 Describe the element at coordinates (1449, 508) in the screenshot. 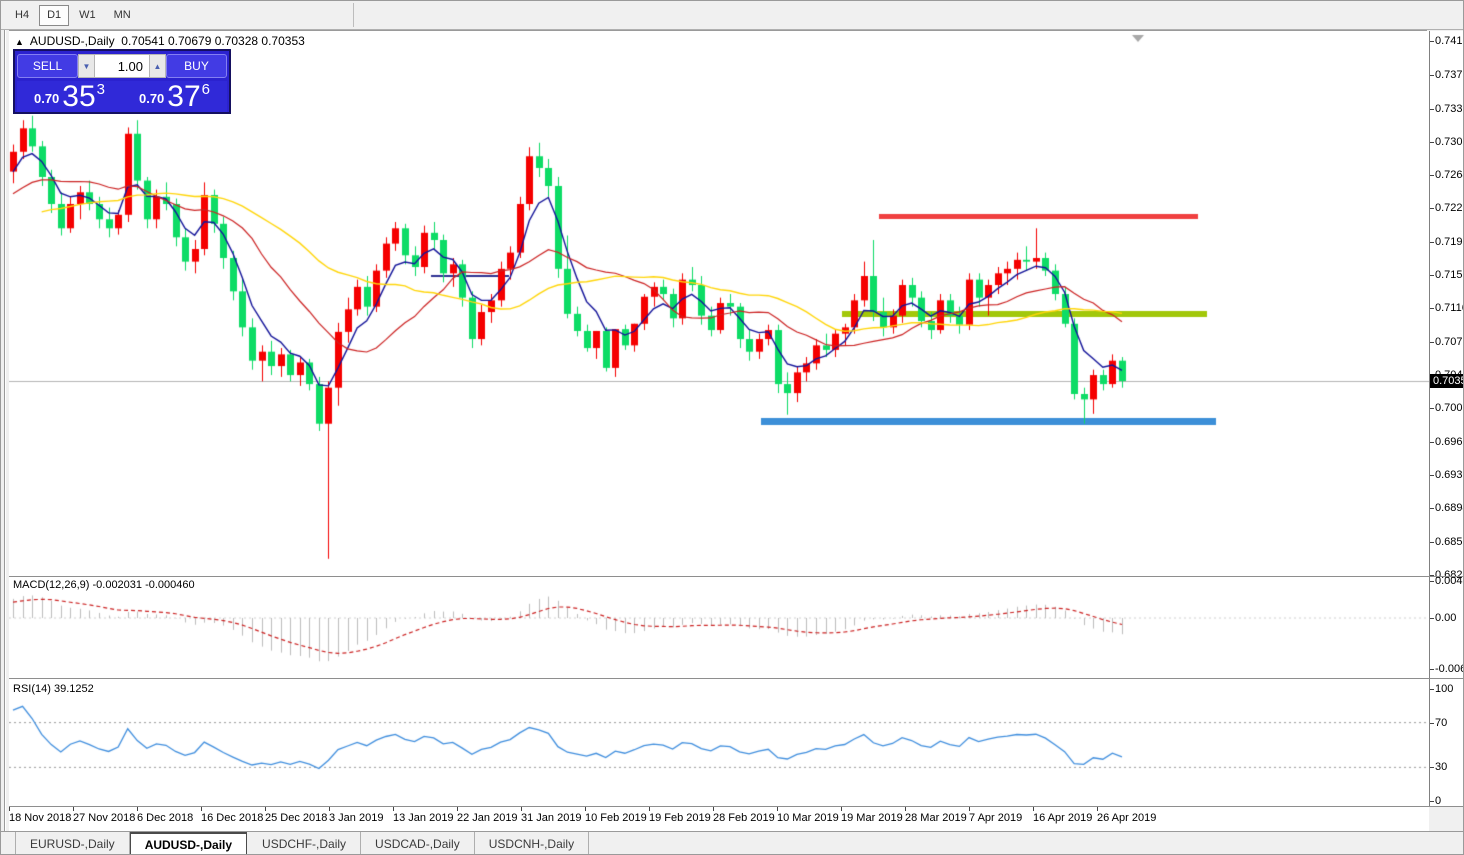

I see `price-axis-label: 0.68940` at that location.